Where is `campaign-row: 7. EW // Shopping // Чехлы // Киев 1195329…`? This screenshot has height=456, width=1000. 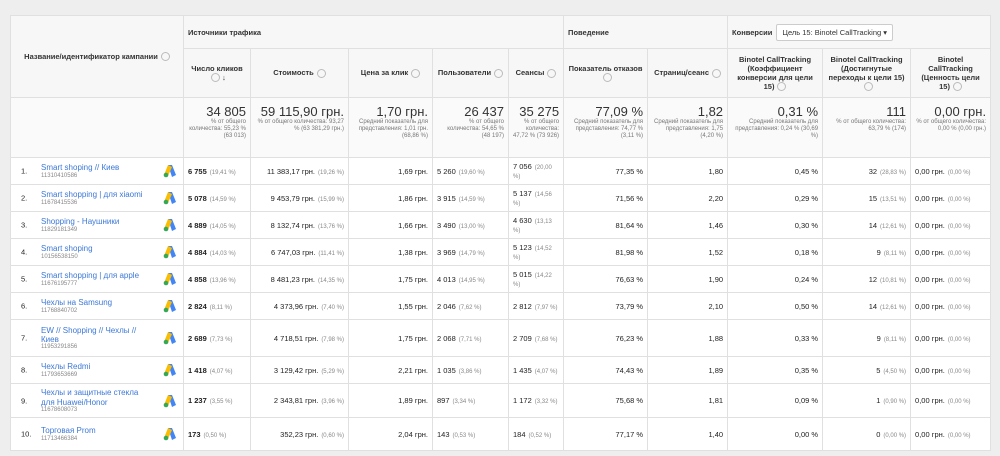
campaign-row: 7. EW // Shopping // Чехлы // Киев 1195329… is located at coordinates (501, 338).